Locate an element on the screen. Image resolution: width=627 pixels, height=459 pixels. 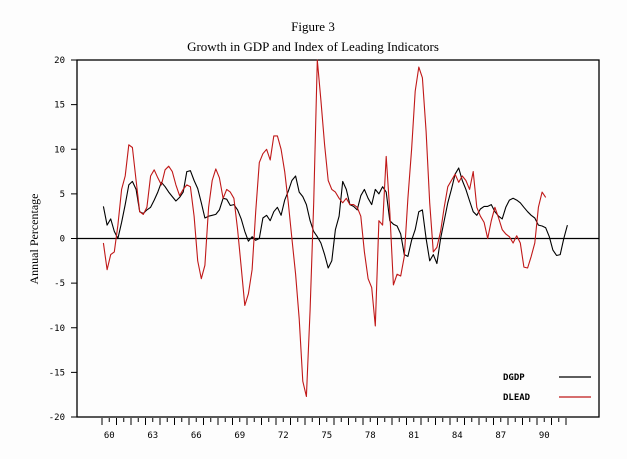
y-tick-label: 5 is located at coordinates (62, 195).